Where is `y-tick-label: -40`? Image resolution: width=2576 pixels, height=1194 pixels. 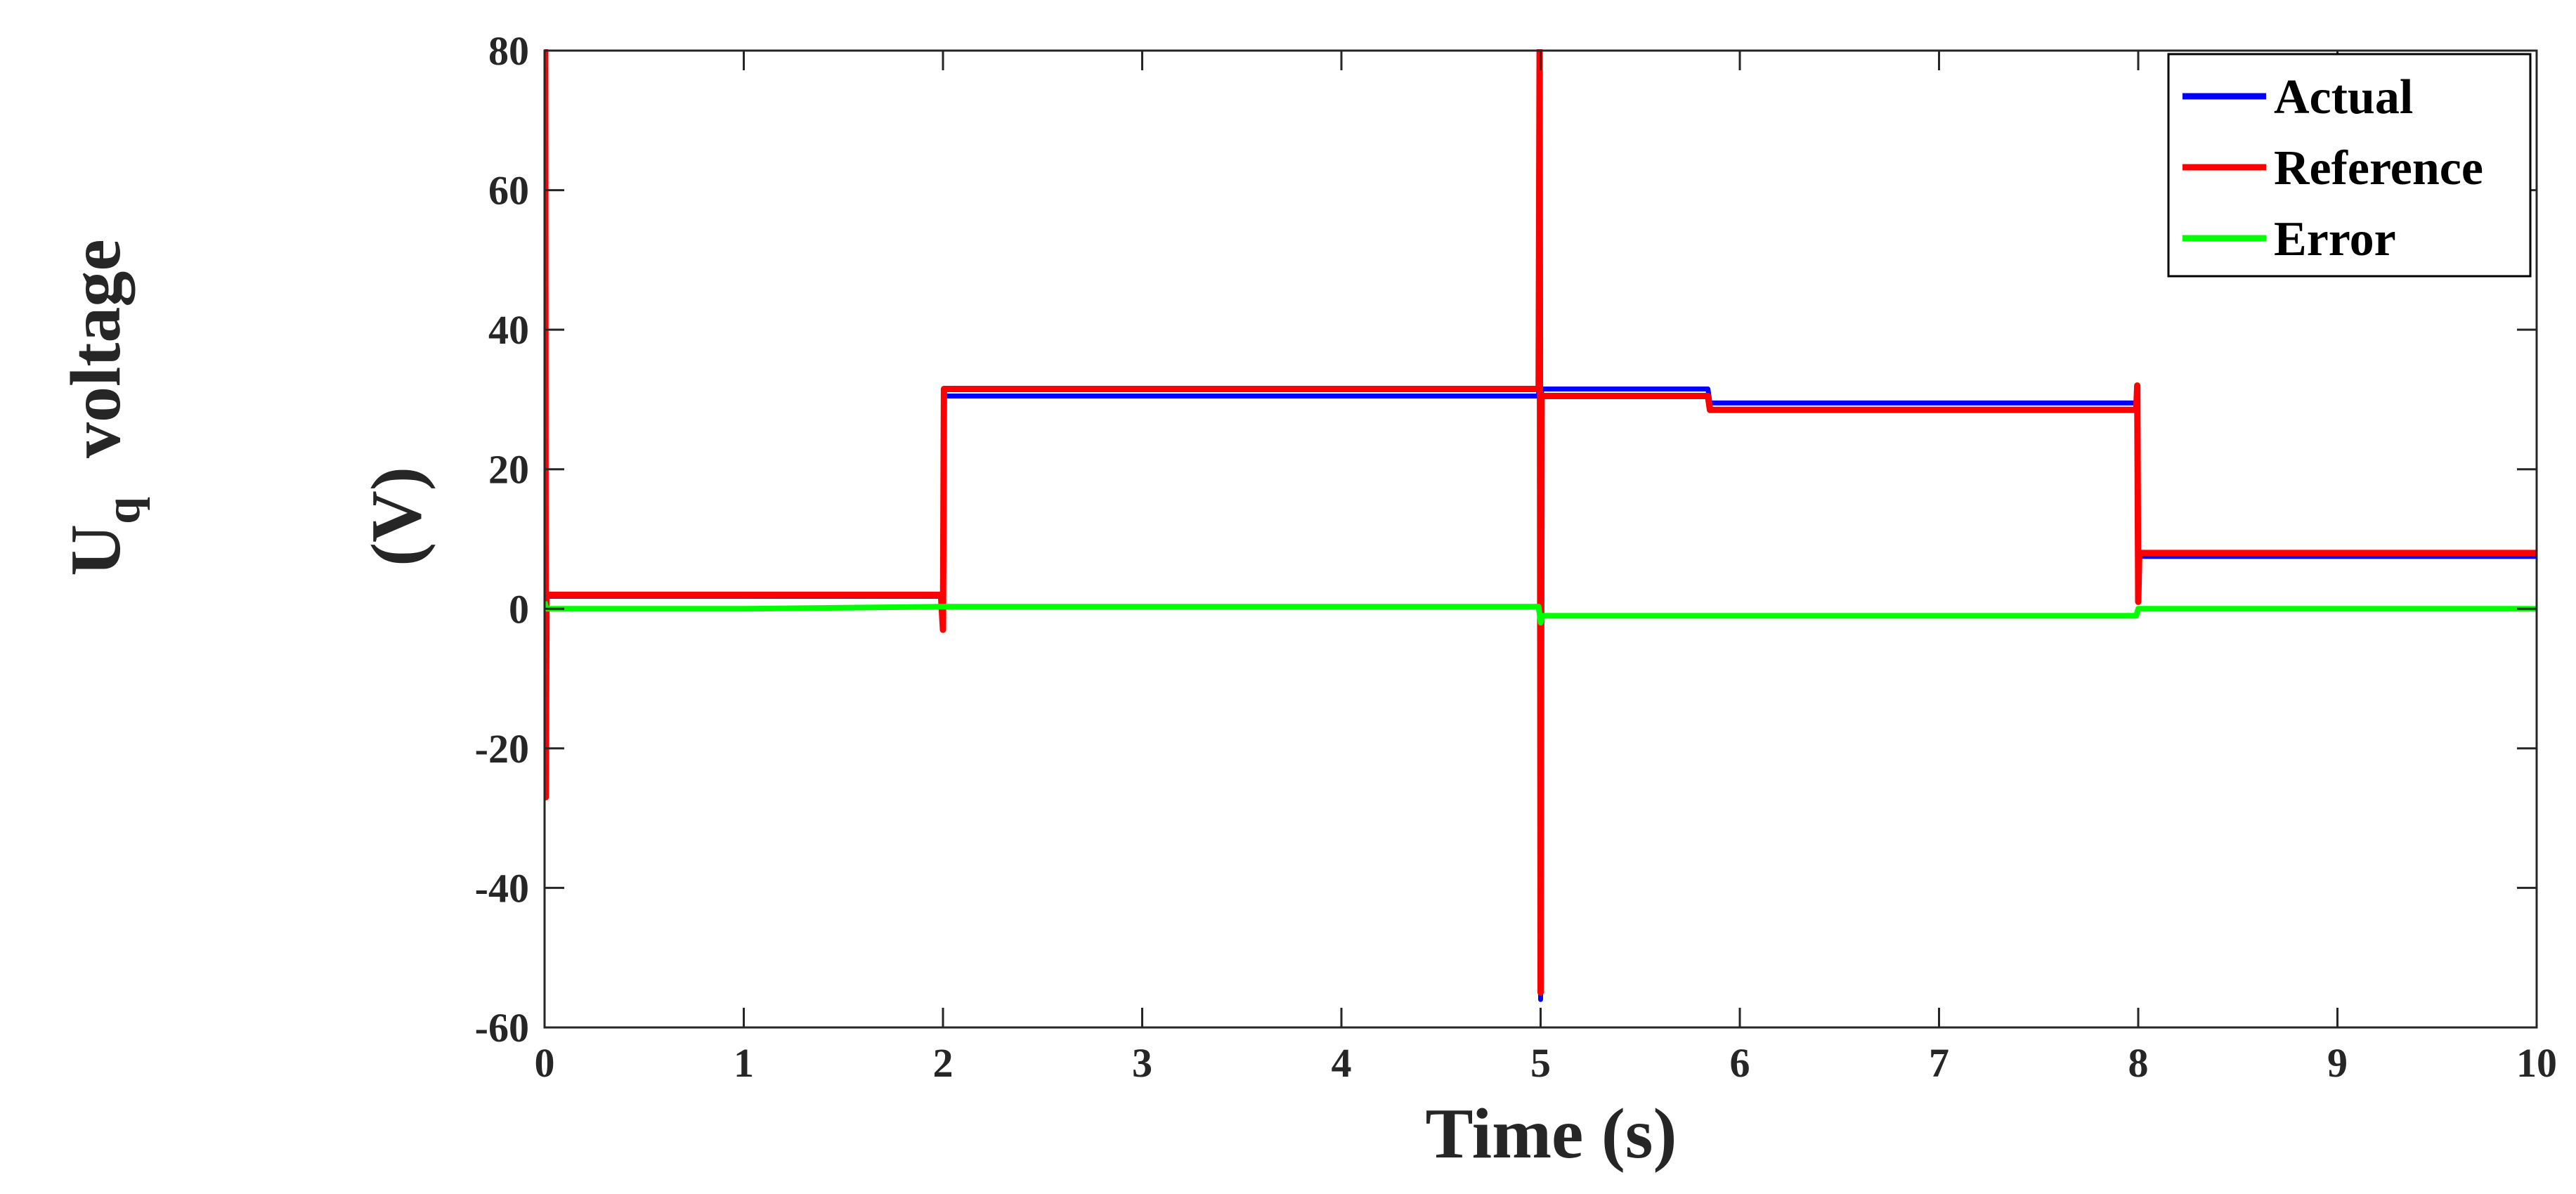 y-tick-label: -40 is located at coordinates (502, 888).